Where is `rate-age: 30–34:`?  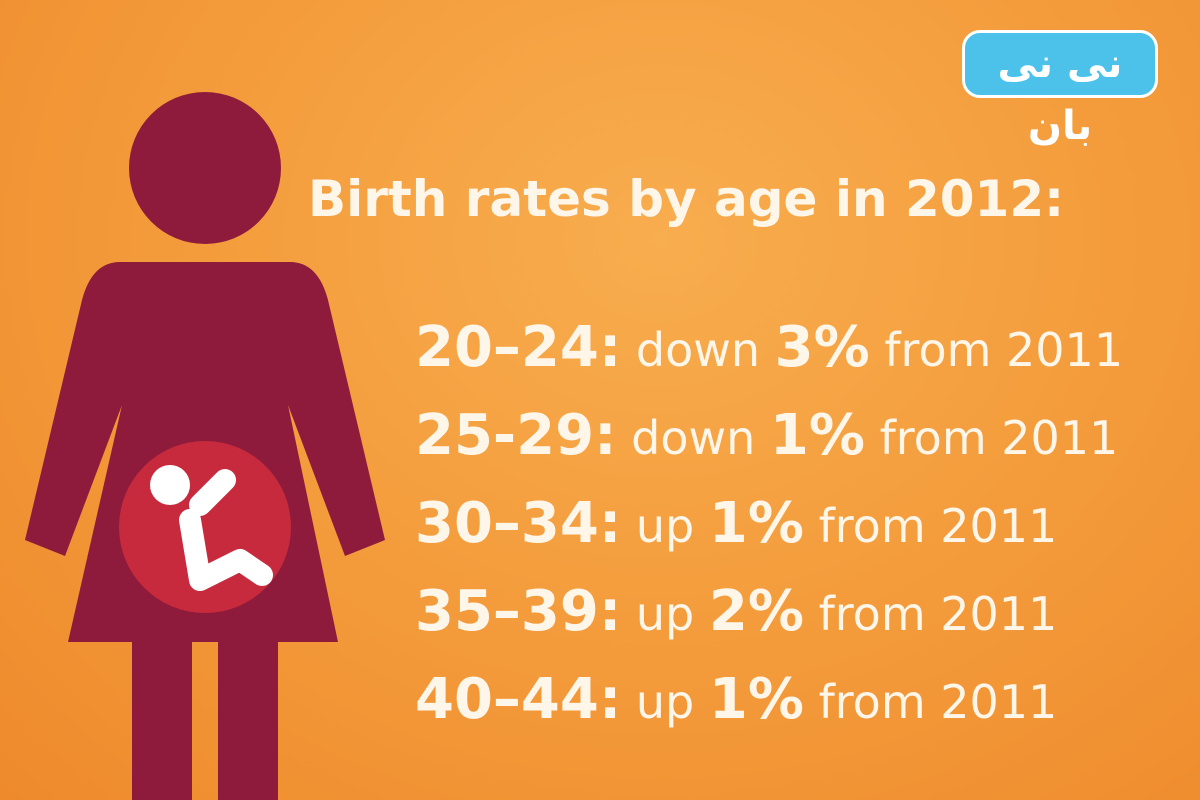
rate-age: 30–34: is located at coordinates (518, 523).